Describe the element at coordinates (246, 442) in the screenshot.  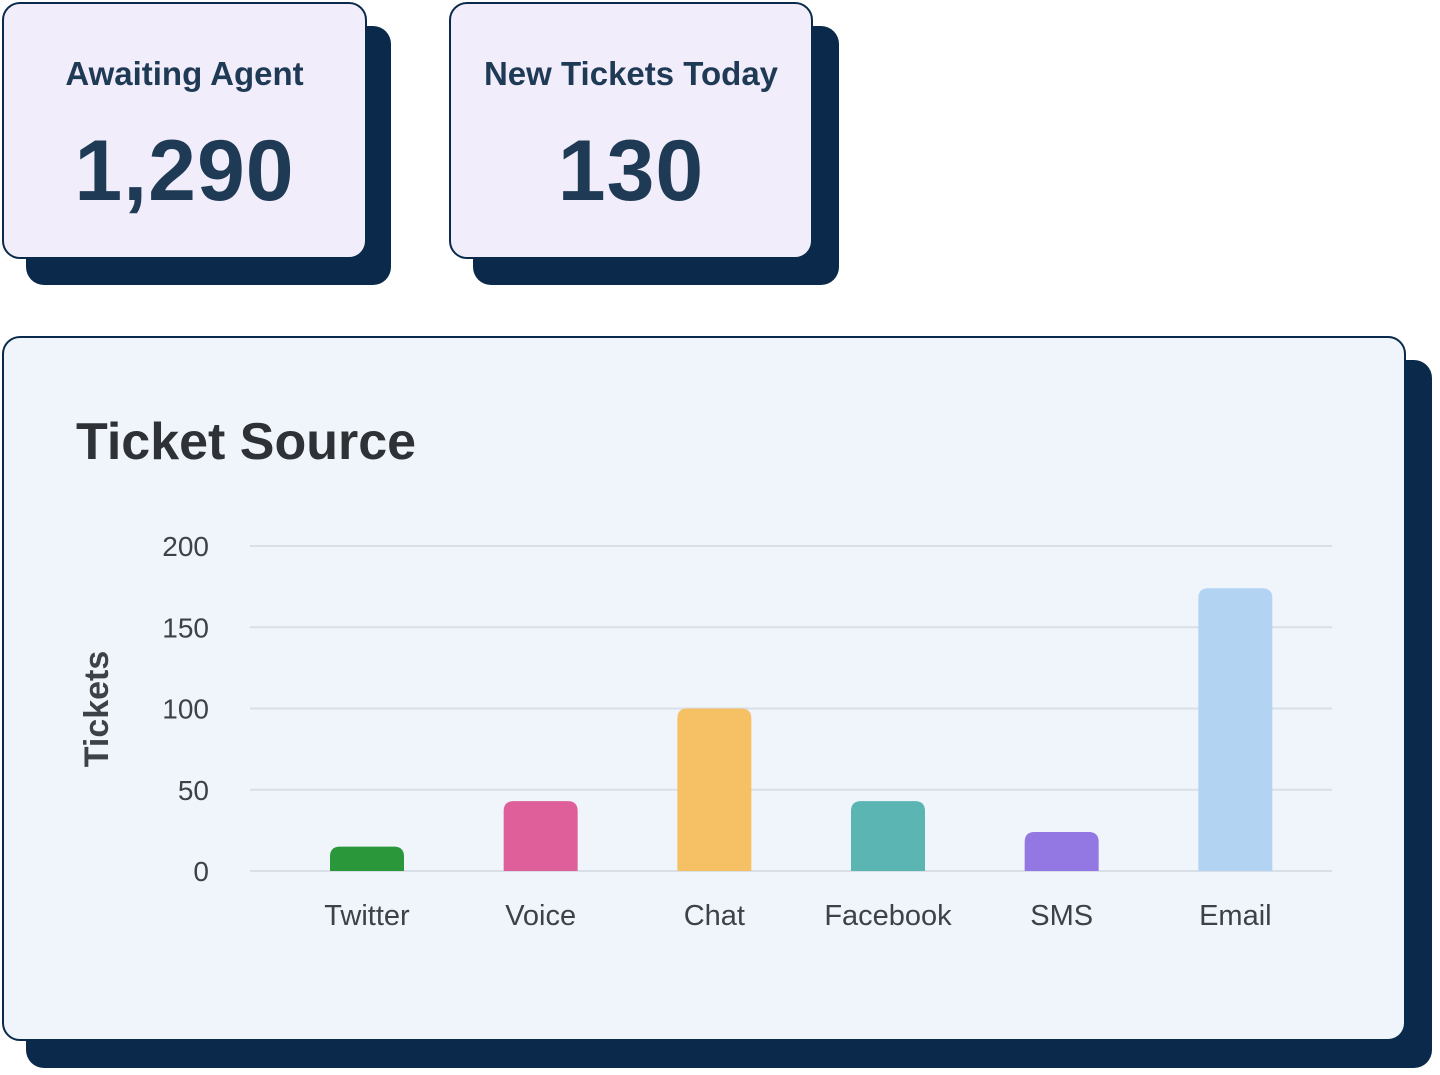
I see `chart-title: Ticket Source` at that location.